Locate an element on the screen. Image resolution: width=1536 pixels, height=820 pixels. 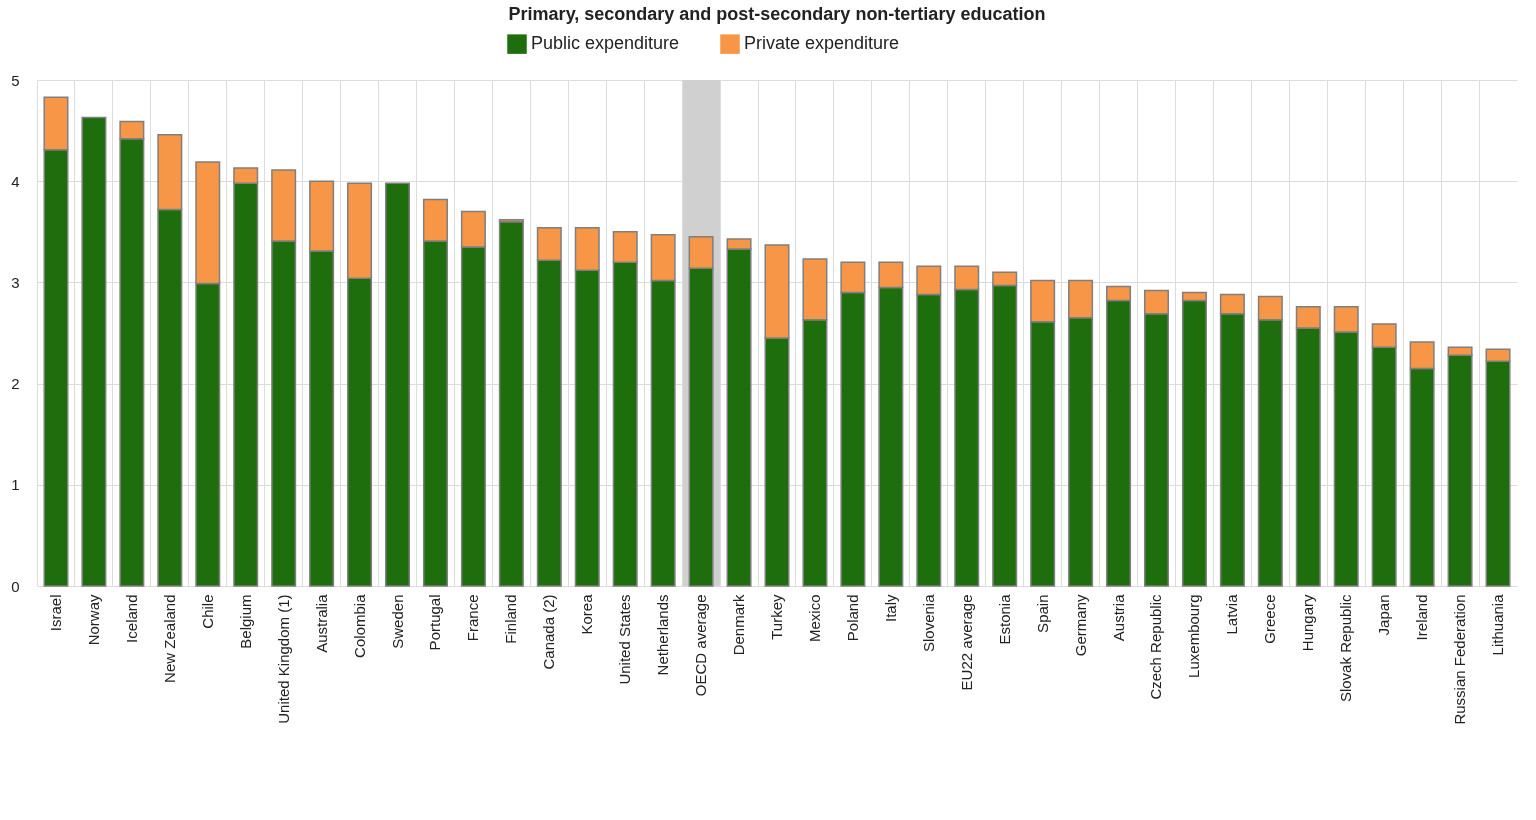
y-tick-label: 5 is located at coordinates (15, 80).